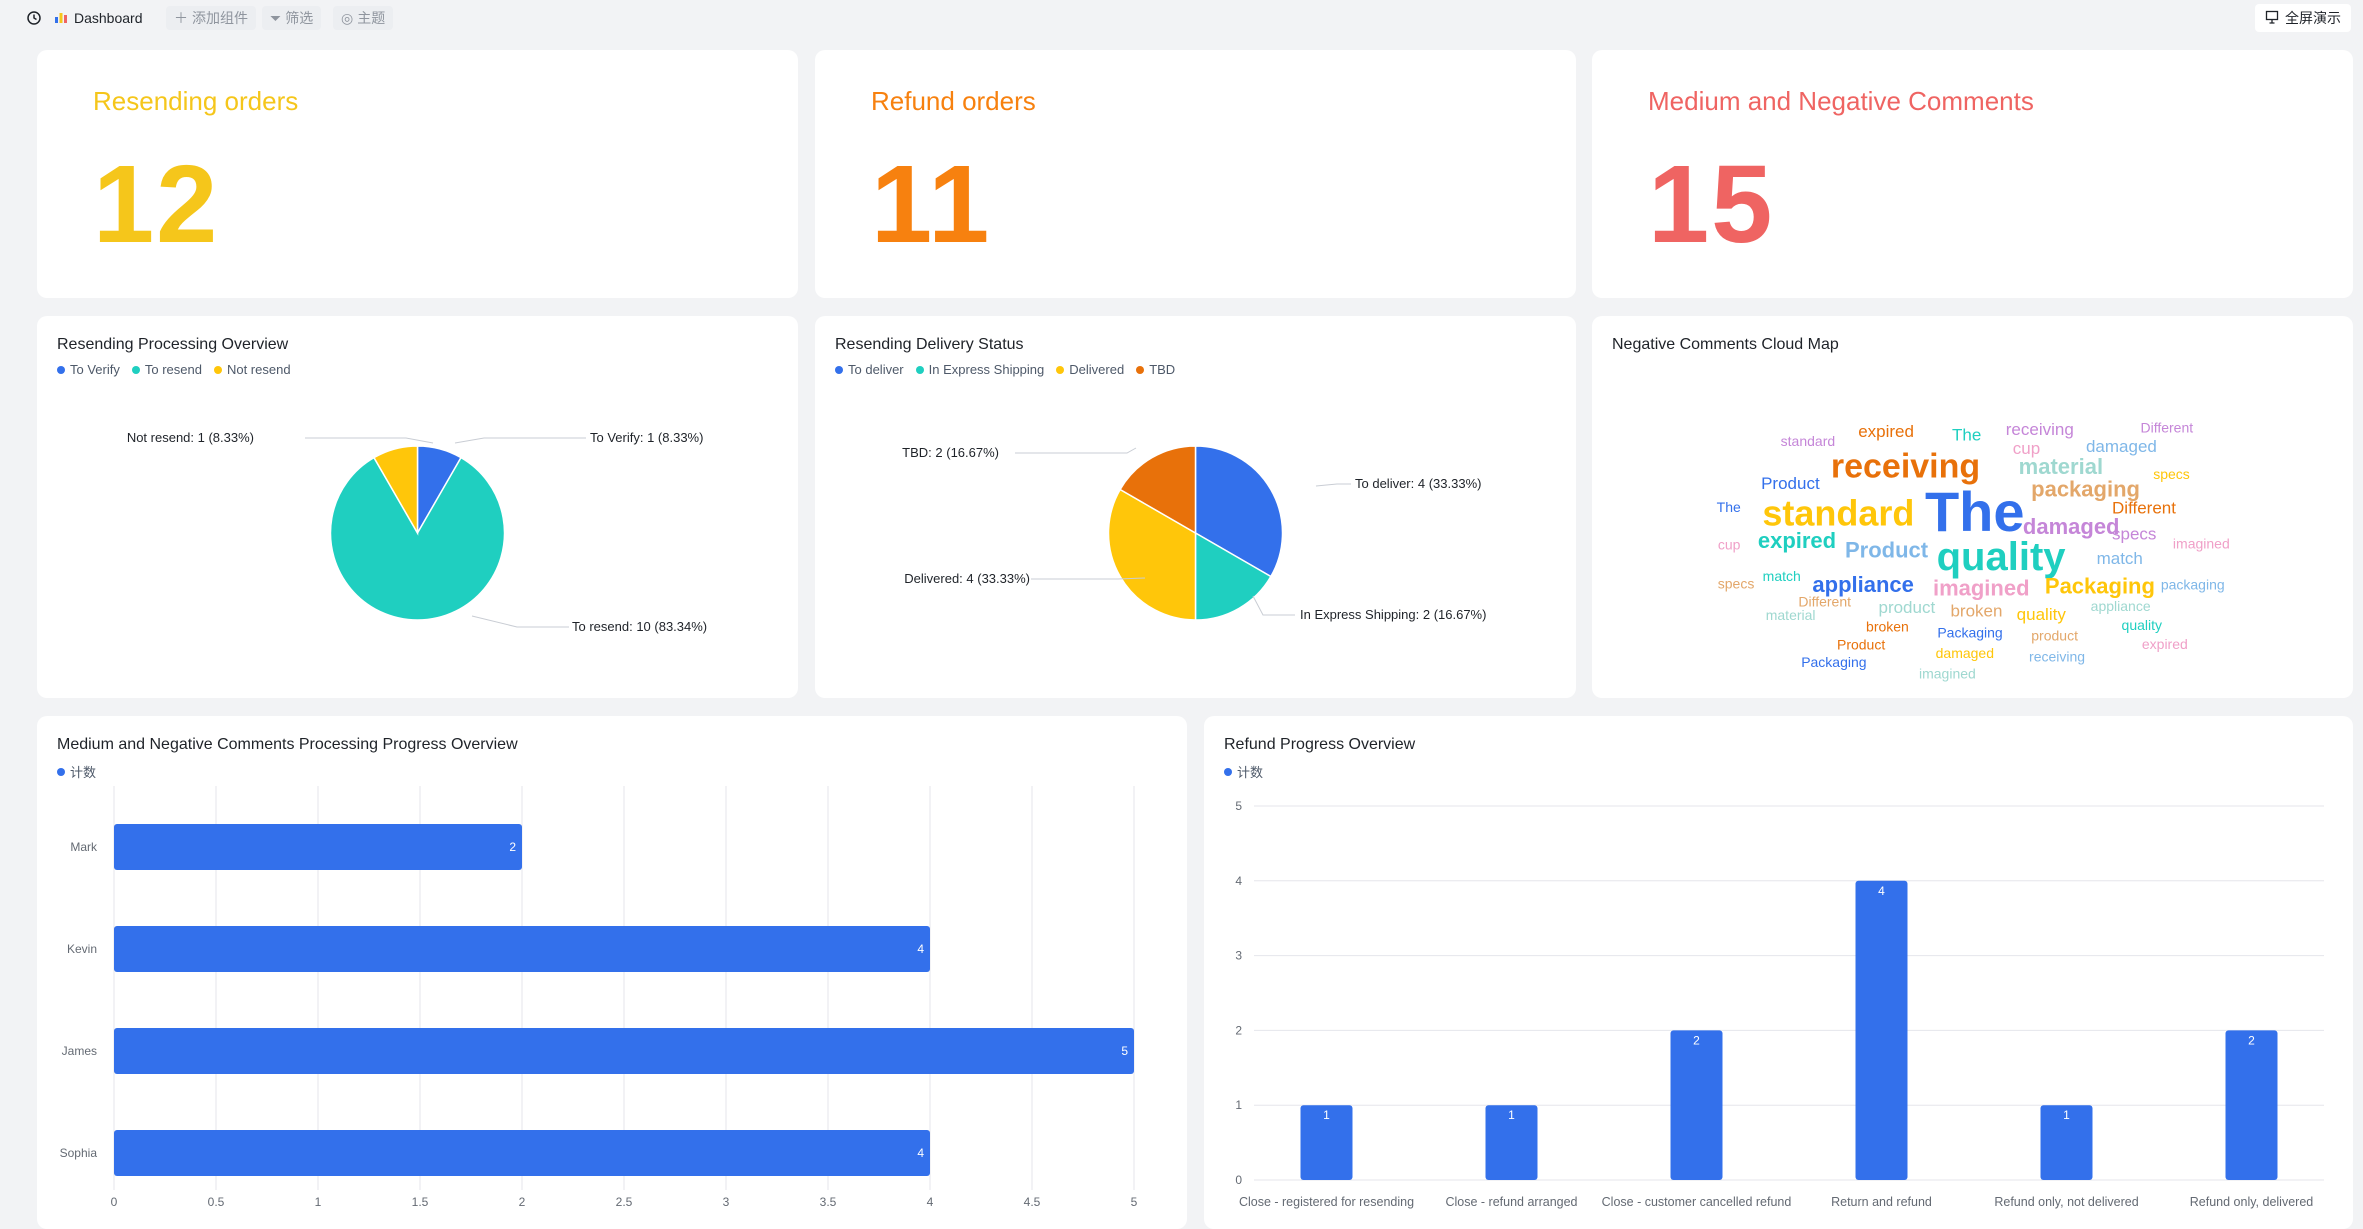  Describe the element at coordinates (1841, 101) in the screenshot. I see `kpi-title: Medium and Negative Comments` at that location.